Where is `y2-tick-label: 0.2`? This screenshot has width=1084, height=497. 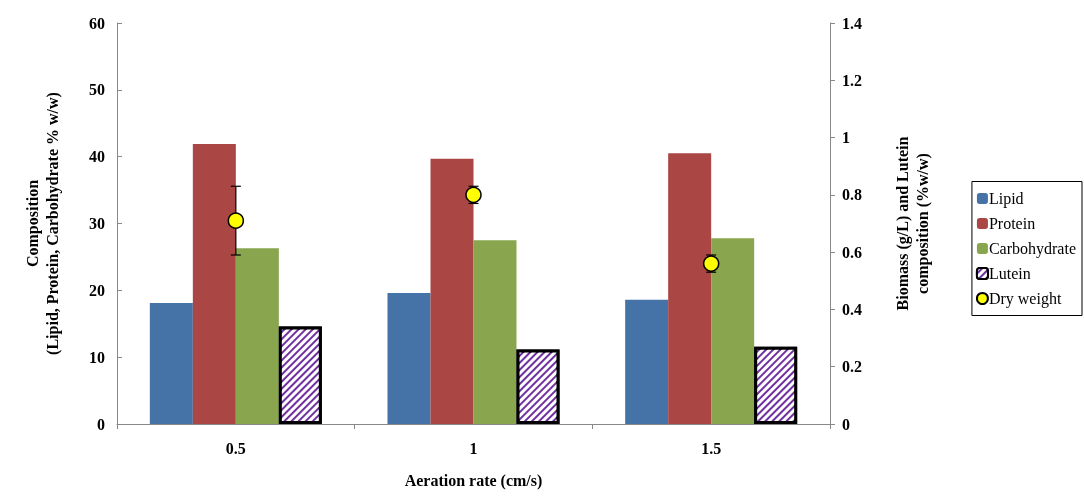
y2-tick-label: 0.2 is located at coordinates (852, 367).